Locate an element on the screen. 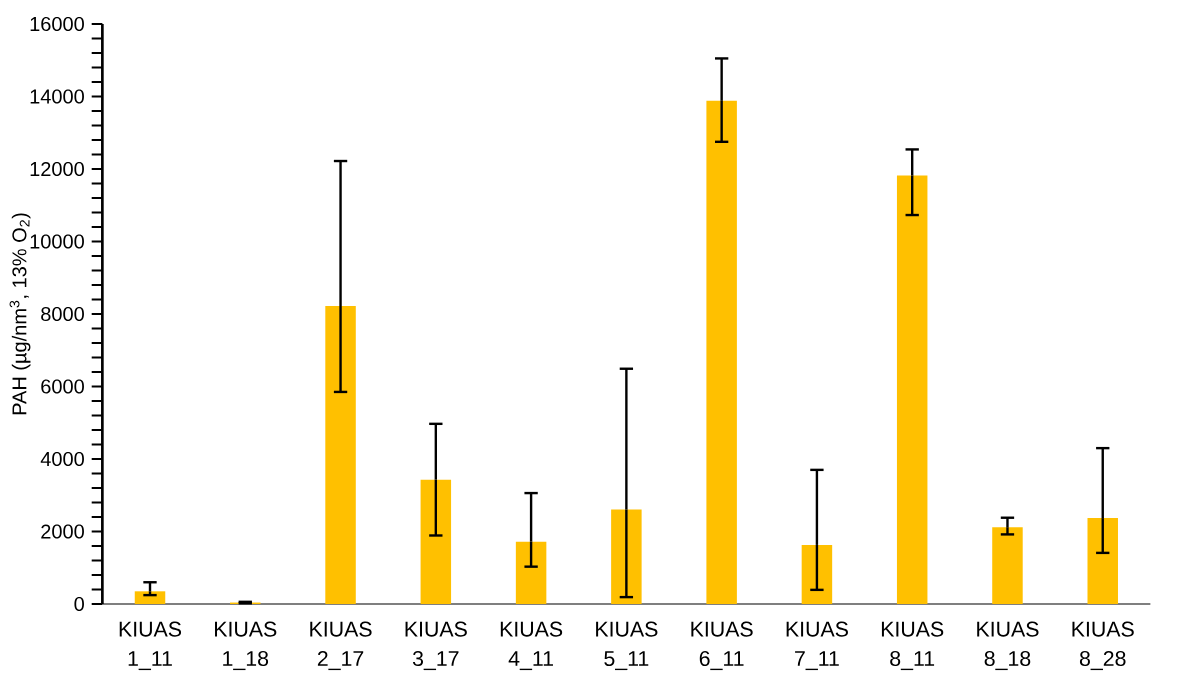 Image resolution: width=1201 pixels, height=693 pixels. y-tick-label: 16000 is located at coordinates (57, 24).